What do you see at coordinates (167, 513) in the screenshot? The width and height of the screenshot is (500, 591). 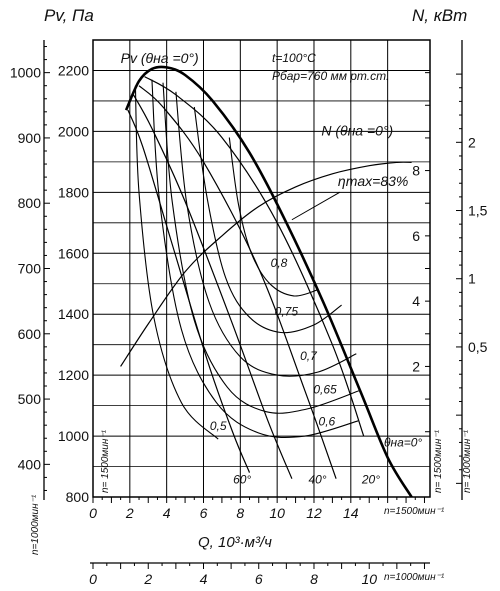 I see `q-1500-tick-label: 4` at bounding box center [167, 513].